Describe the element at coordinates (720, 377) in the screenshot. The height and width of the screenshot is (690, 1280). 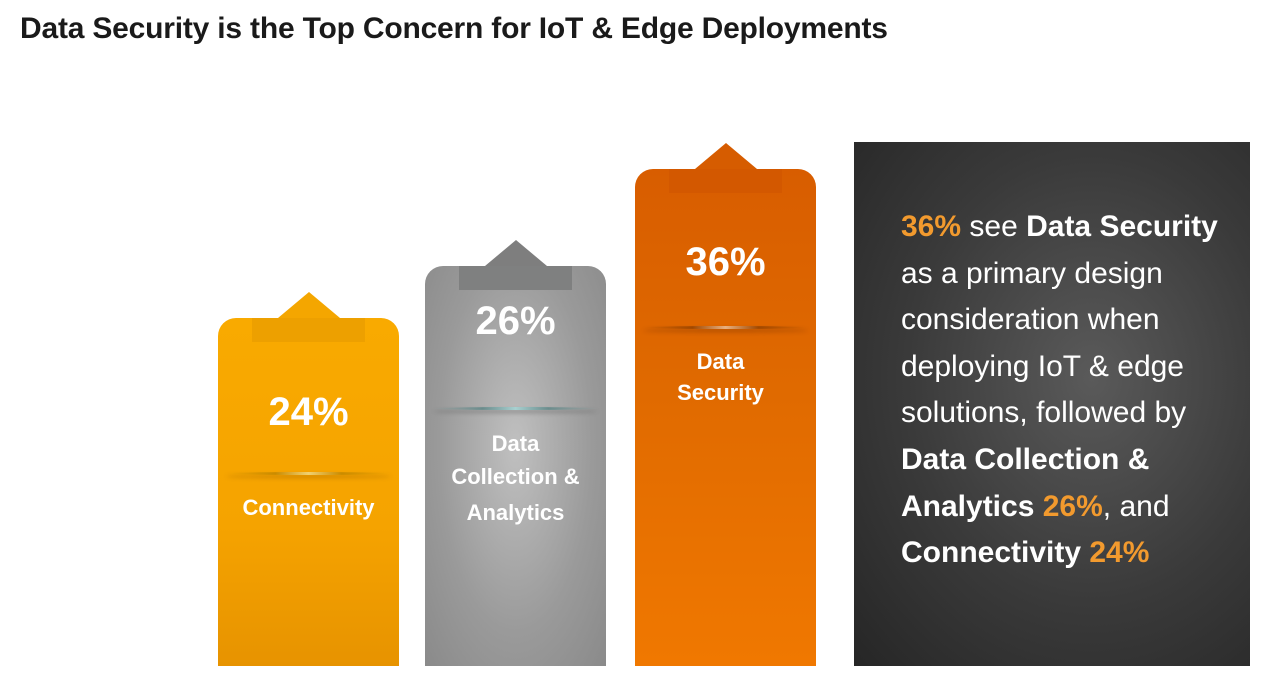
I see `bar-category-label: Data Security` at that location.